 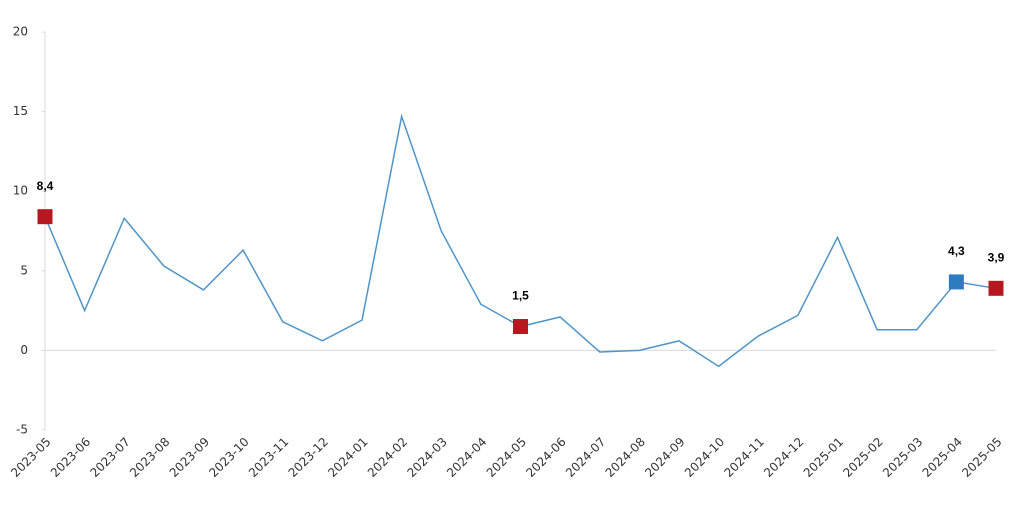 What do you see at coordinates (24, 350) in the screenshot?
I see `y-tick-label: 0` at bounding box center [24, 350].